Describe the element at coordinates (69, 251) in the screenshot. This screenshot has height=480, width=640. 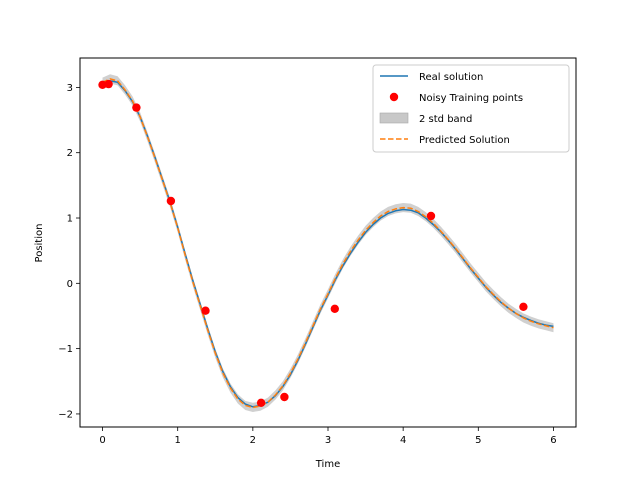
I see `y-axis-ticks: −2 −1 0 1 2 3` at that location.